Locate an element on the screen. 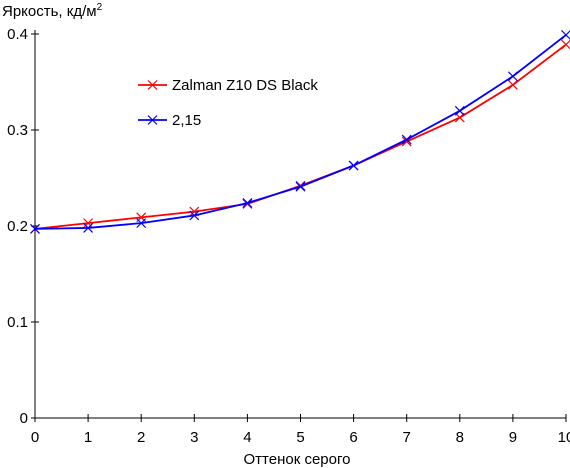 This screenshot has width=570, height=468. x-tick-label: 9 is located at coordinates (513, 437).